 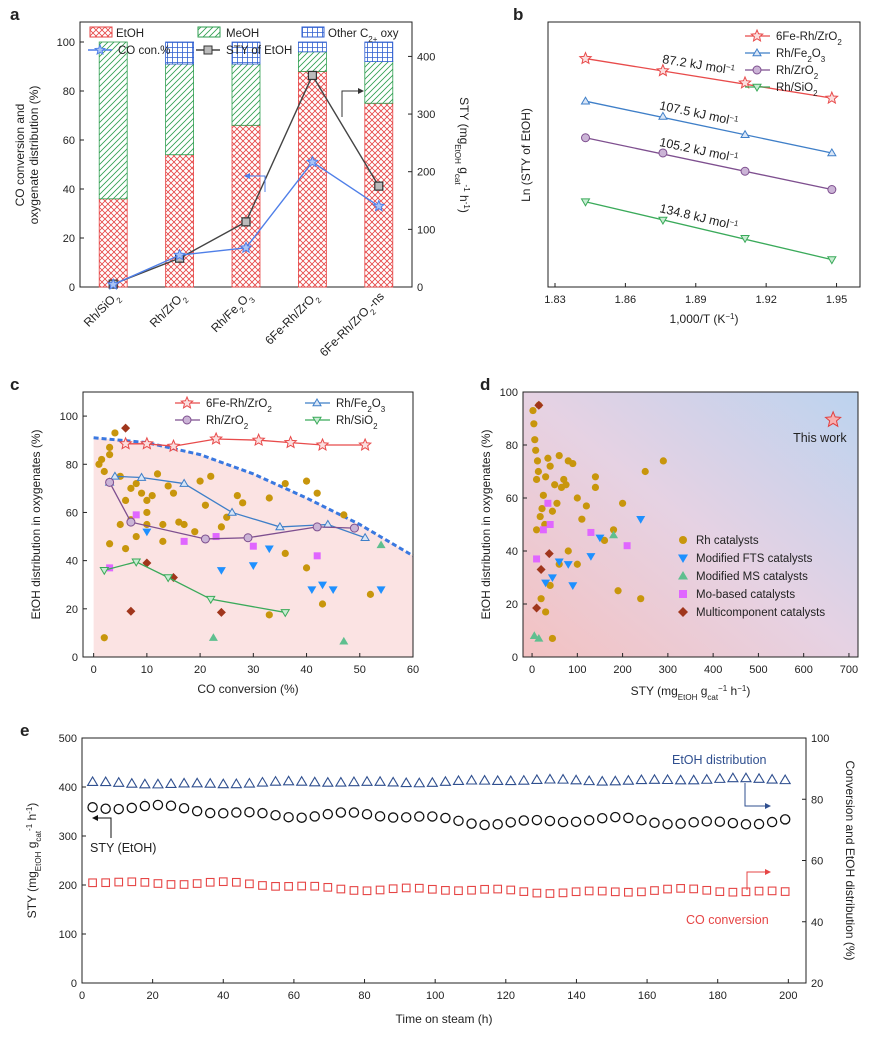 What do you see at coordinates (683, 594) in the screenshot?
I see `legend-marker-mo` at bounding box center [683, 594].